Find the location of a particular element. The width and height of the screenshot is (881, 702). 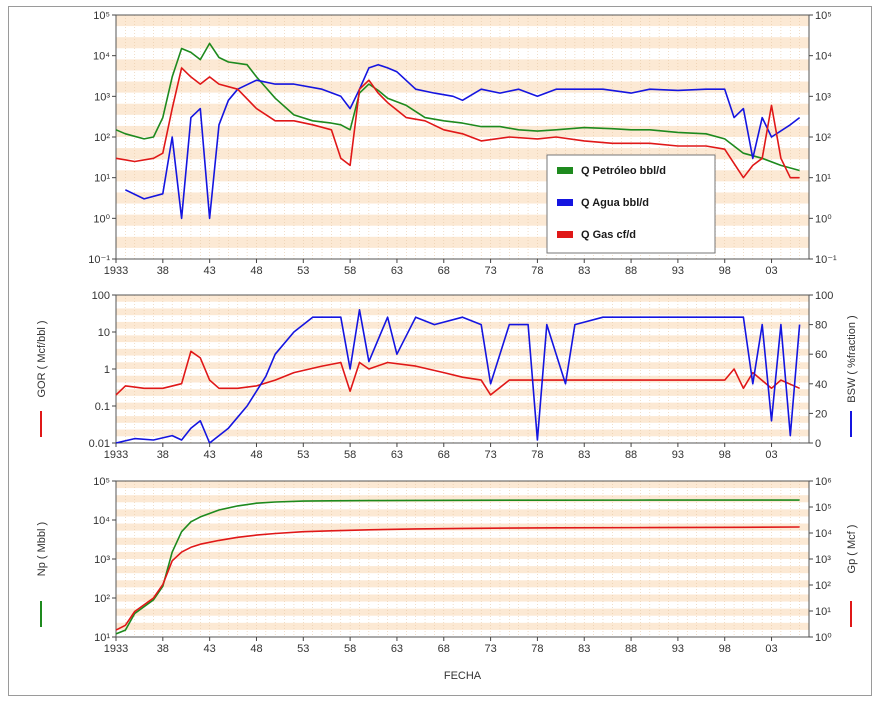

y-axis-label-left: Np ( Mbbl ) is located at coordinates (42, 549).